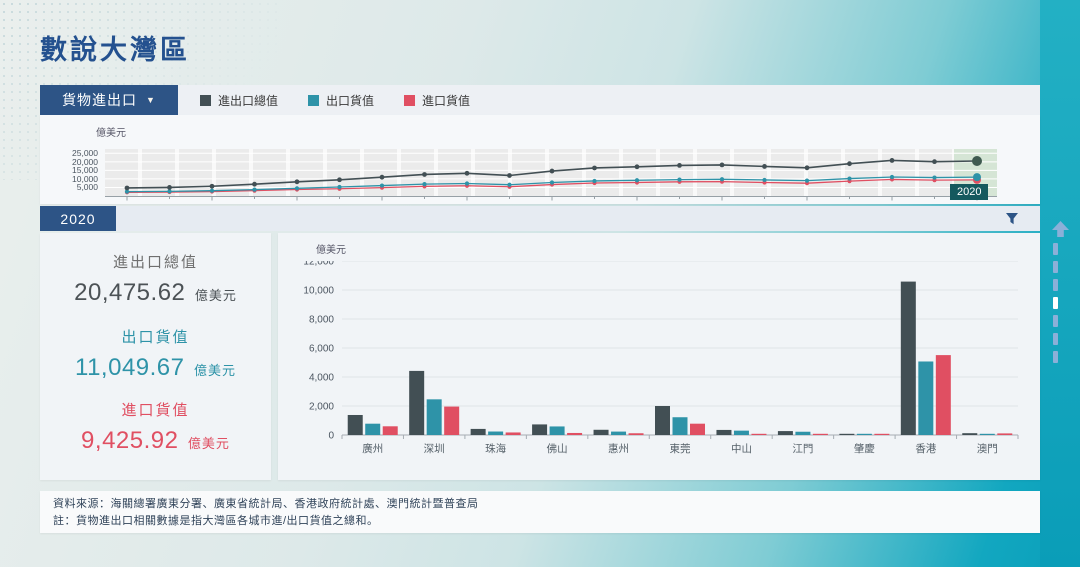 This screenshot has height=567, width=1080. What do you see at coordinates (248, 100) in the screenshot?
I see `legend-label: 進出口總值` at bounding box center [248, 100].